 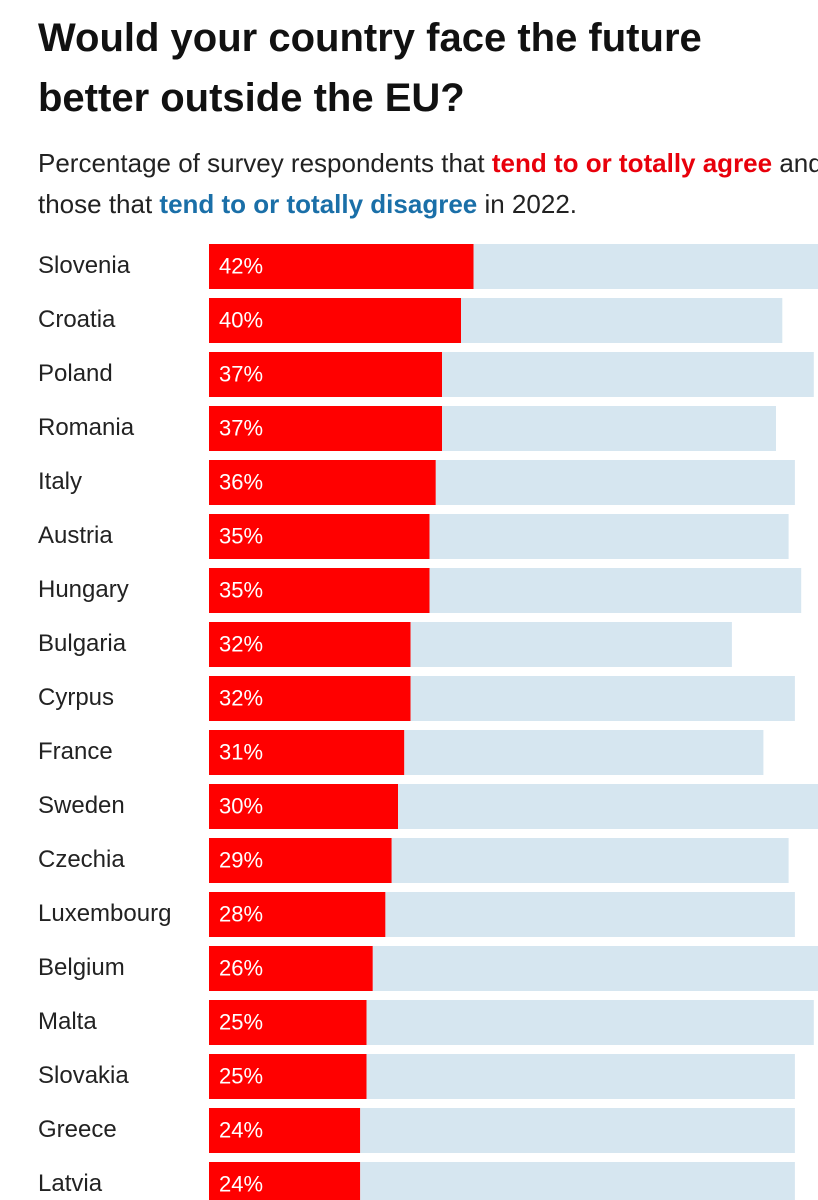 I want to click on value-label: 26%, so click(x=241, y=967).